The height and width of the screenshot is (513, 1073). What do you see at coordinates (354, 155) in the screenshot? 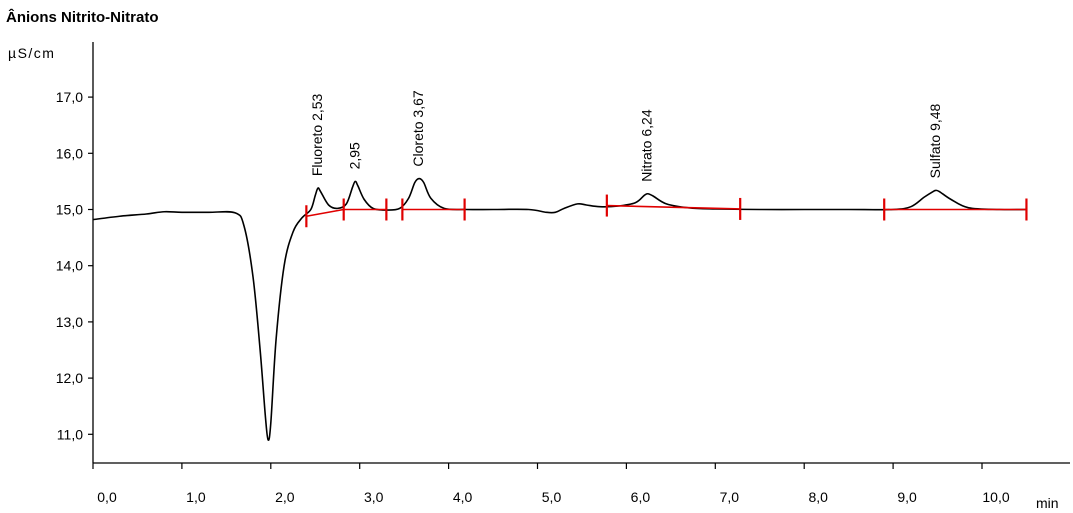
I see `peak-label: 2,95` at bounding box center [354, 155].